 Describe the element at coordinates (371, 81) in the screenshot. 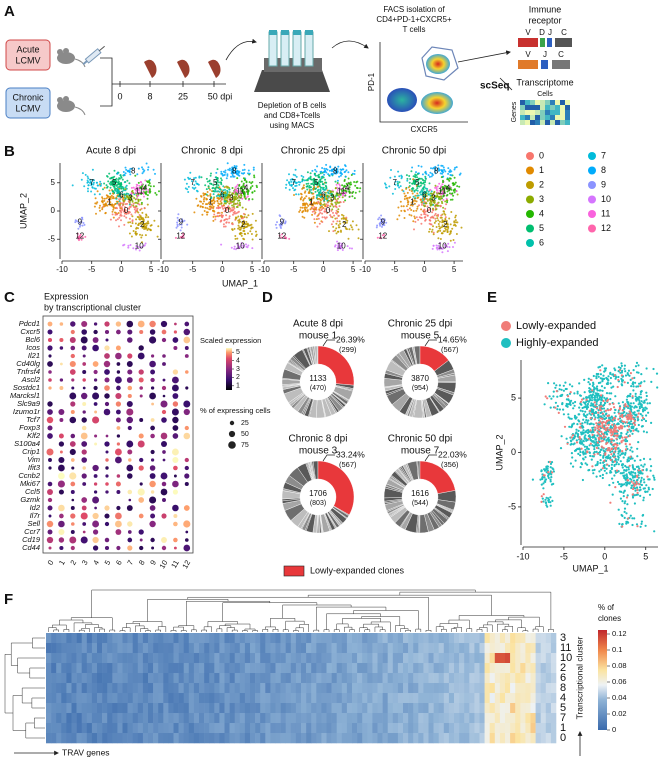

I see `facs-y-label: PD-1` at that location.